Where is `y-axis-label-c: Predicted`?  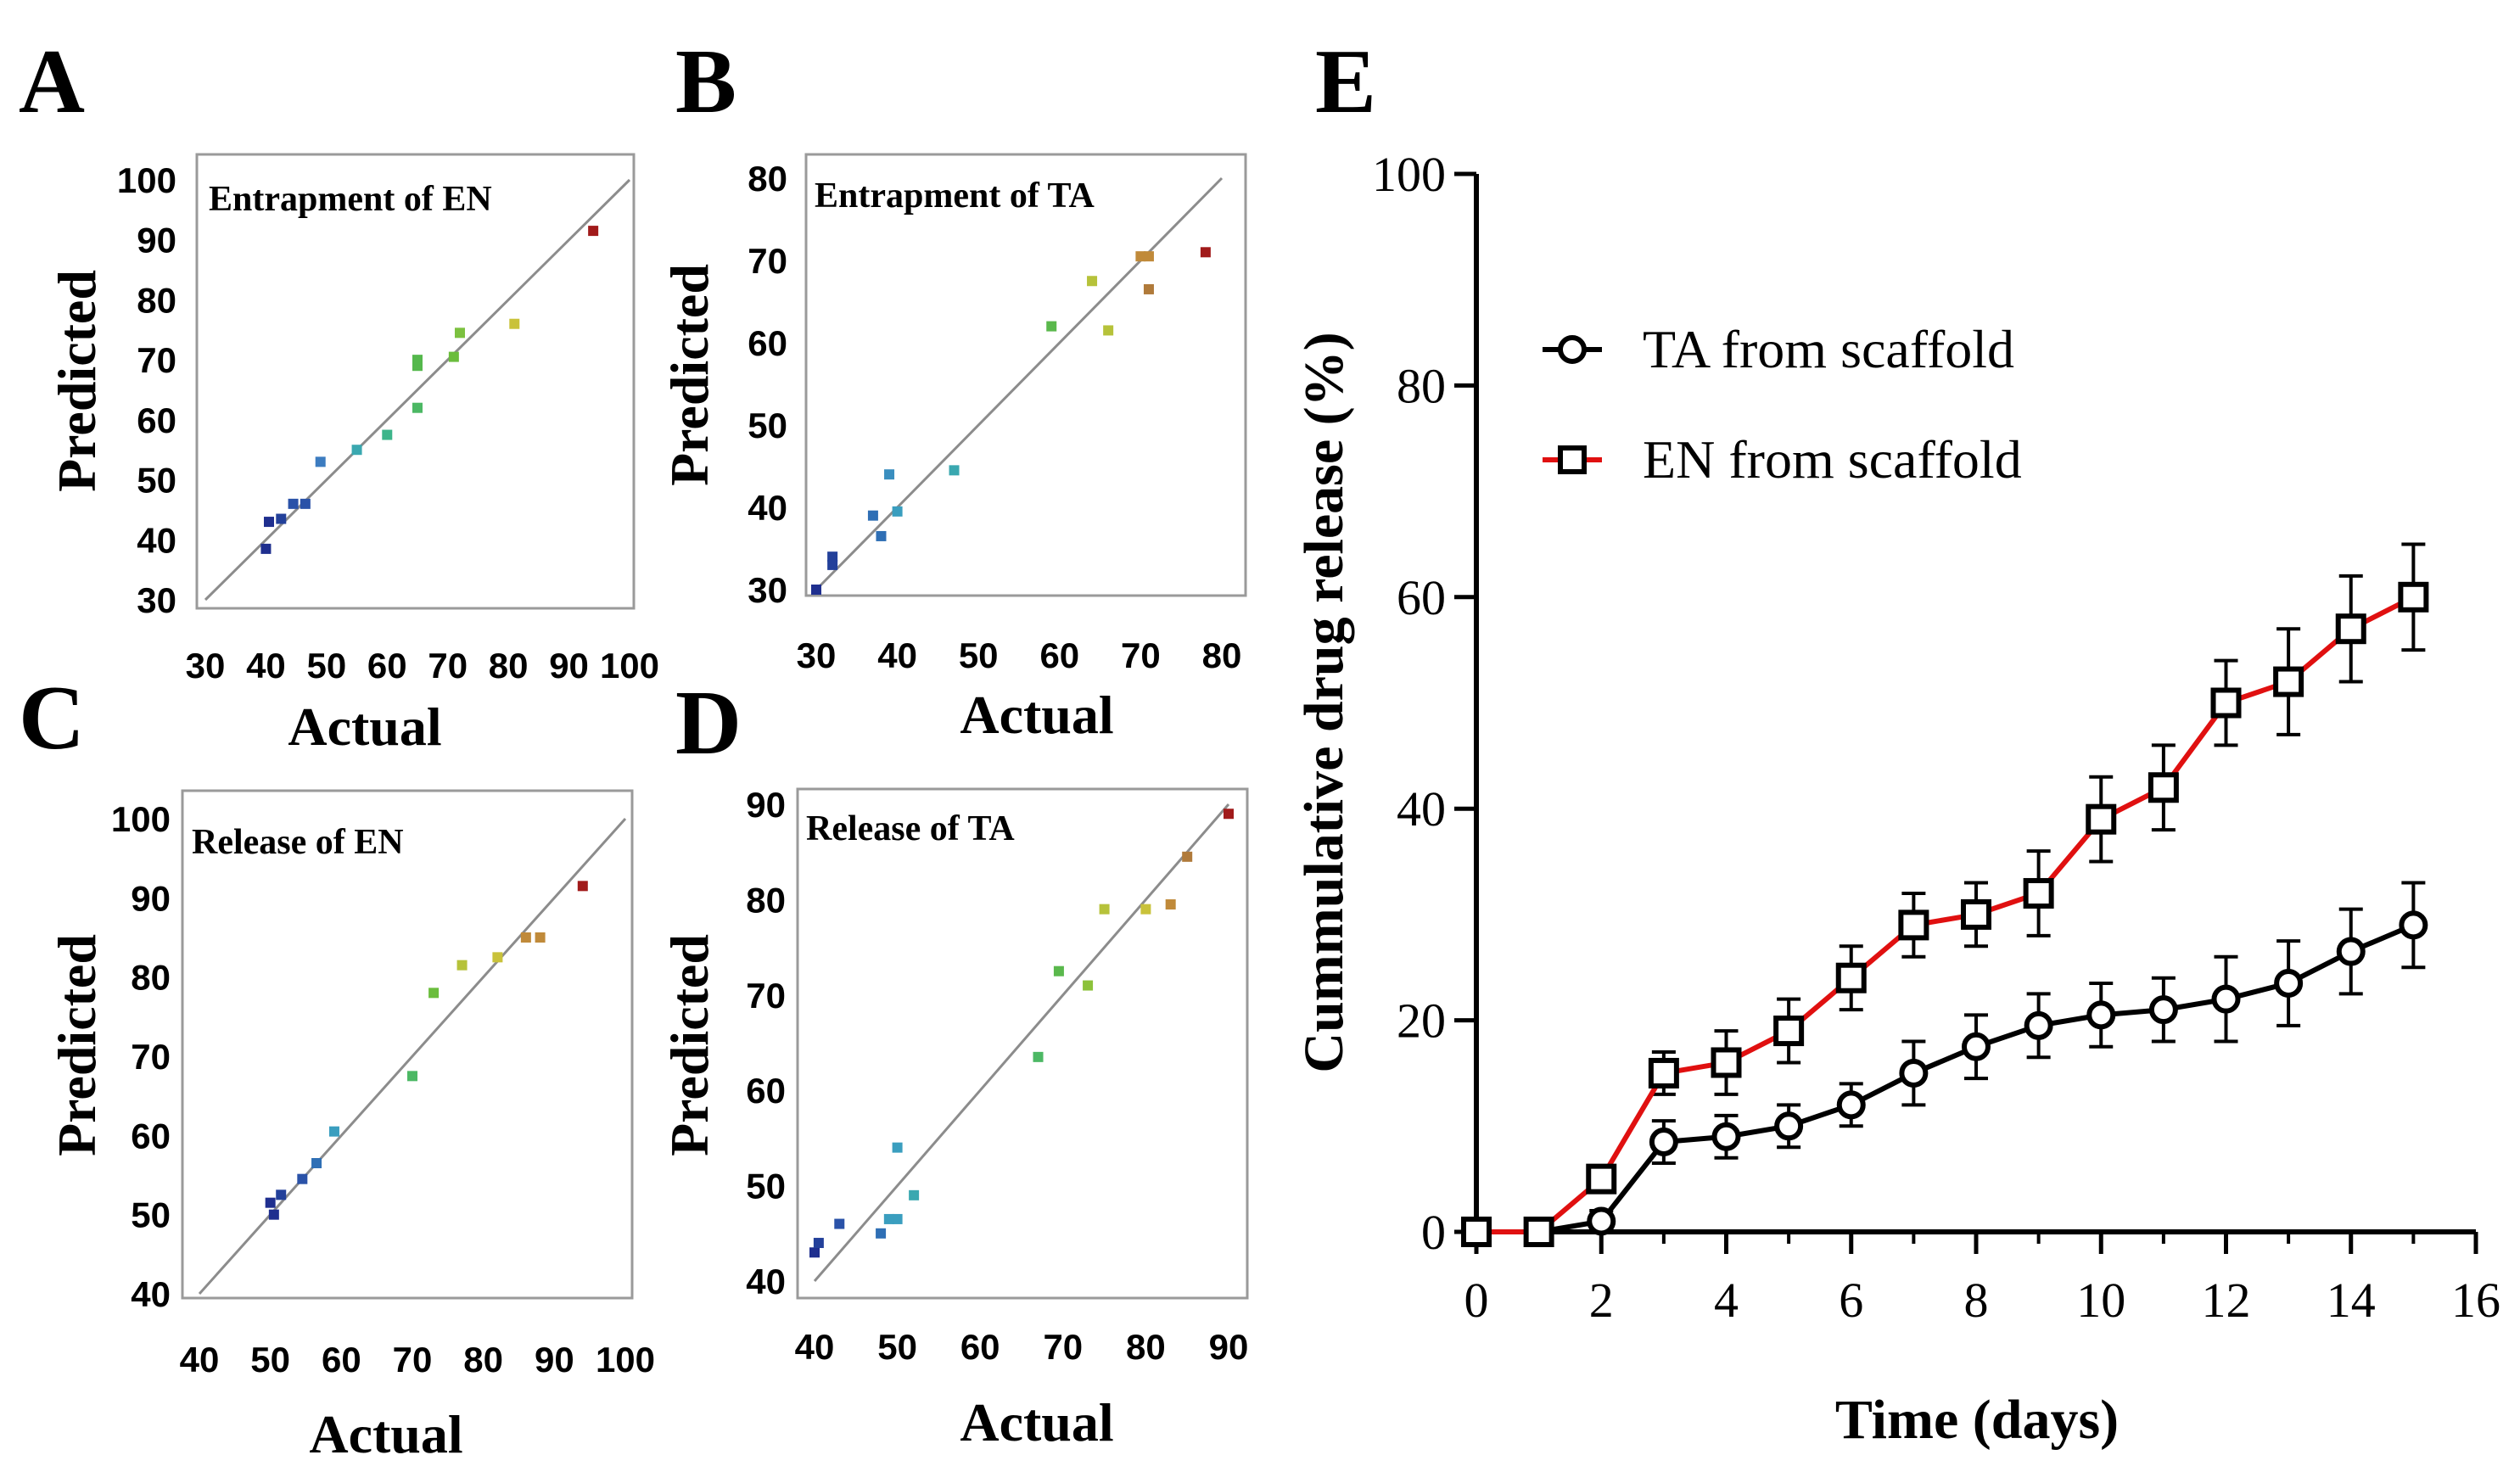 y-axis-label-c: Predicted is located at coordinates (77, 1045).